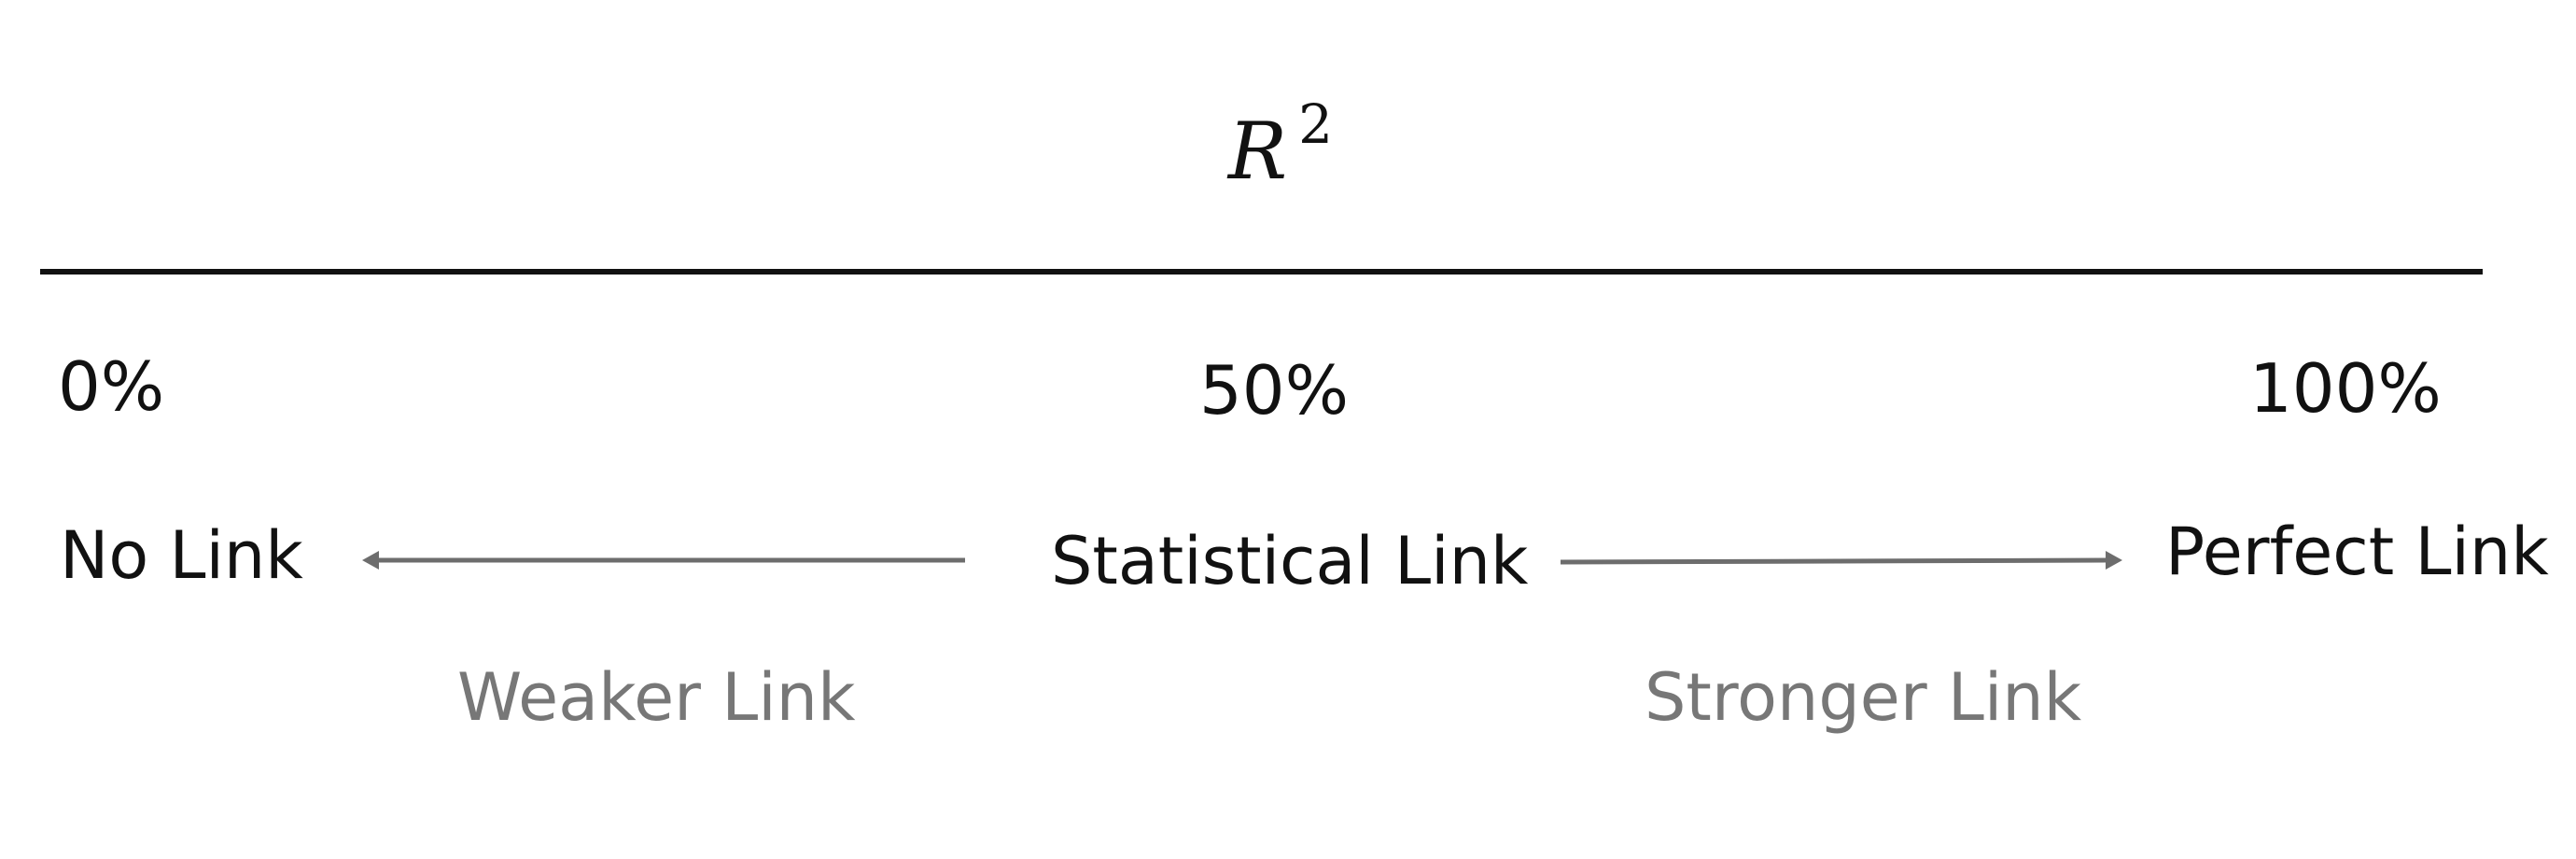  I want to click on tick-50-percent: 50%, so click(1274, 390).